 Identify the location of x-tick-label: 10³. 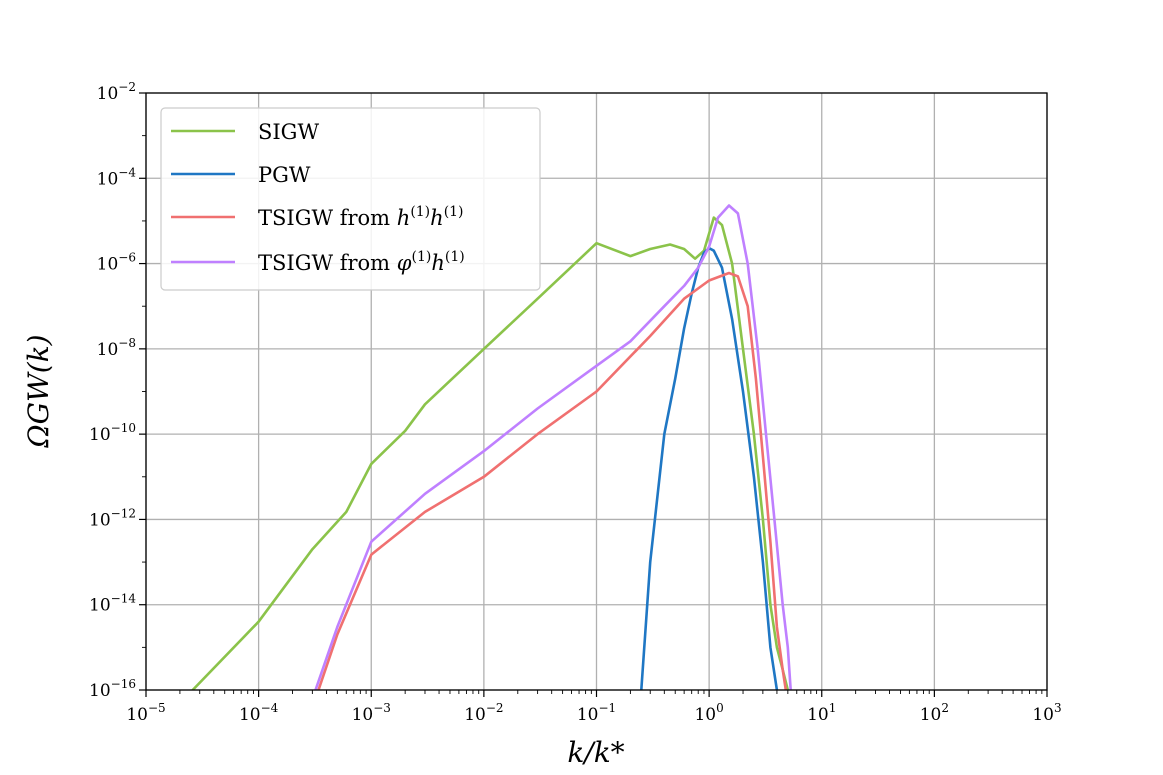
(1046, 713).